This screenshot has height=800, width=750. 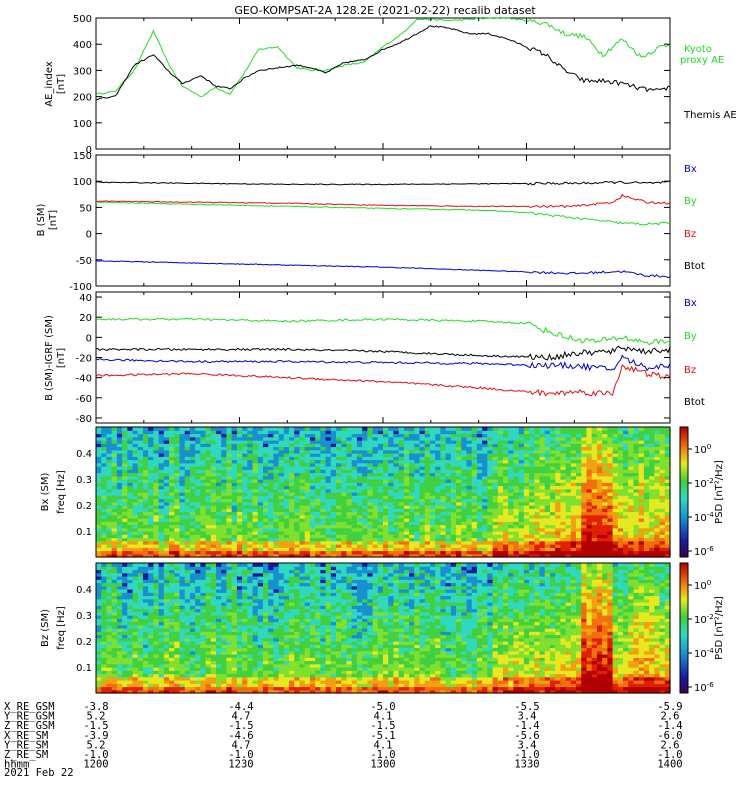 What do you see at coordinates (84, 359) in the screenshot?
I see `ytick-label: -20` at bounding box center [84, 359].